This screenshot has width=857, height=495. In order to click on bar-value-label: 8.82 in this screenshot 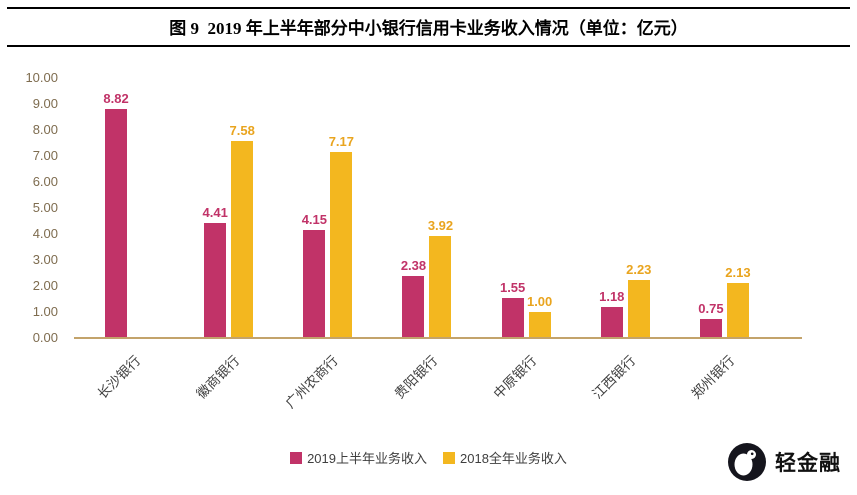, I will do `click(116, 98)`.